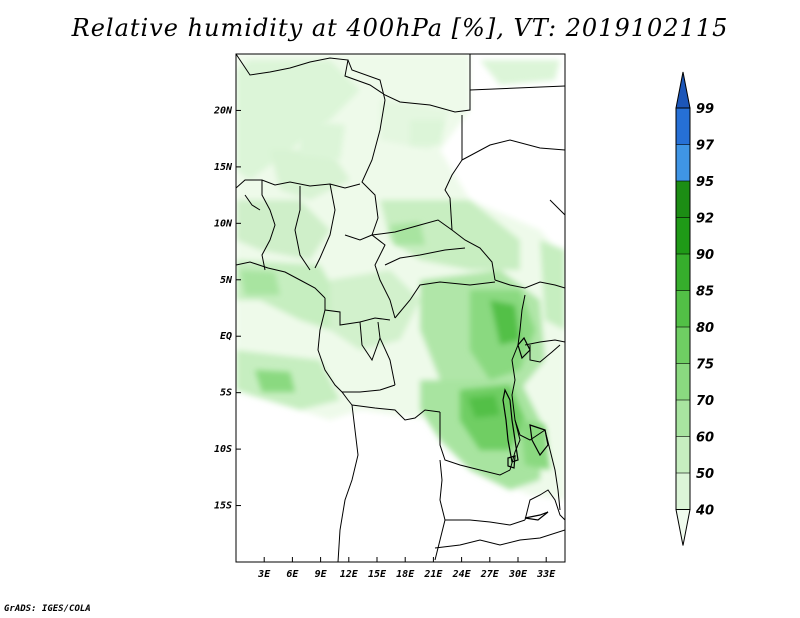  What do you see at coordinates (695, 308) in the screenshot?
I see `colorbar: 40 50 60 70 75 80 85 90 92 95 97 99` at bounding box center [695, 308].